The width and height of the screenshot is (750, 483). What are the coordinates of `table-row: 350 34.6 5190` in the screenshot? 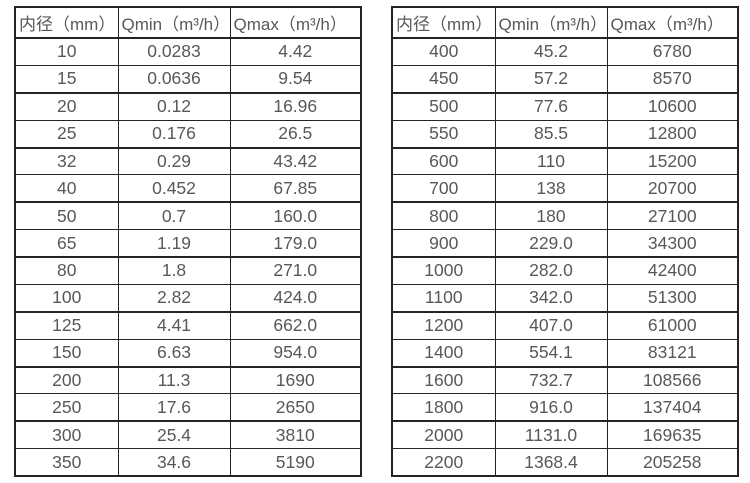 It's located at (188, 463).